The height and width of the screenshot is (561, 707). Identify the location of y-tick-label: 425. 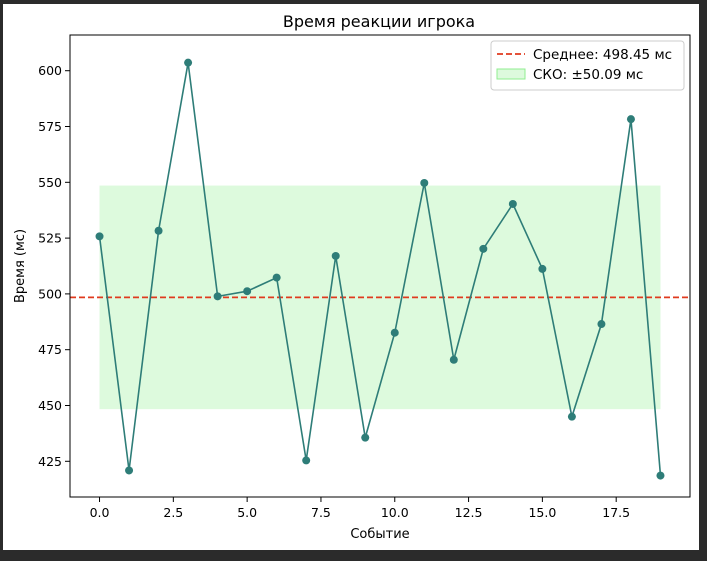
(50, 461).